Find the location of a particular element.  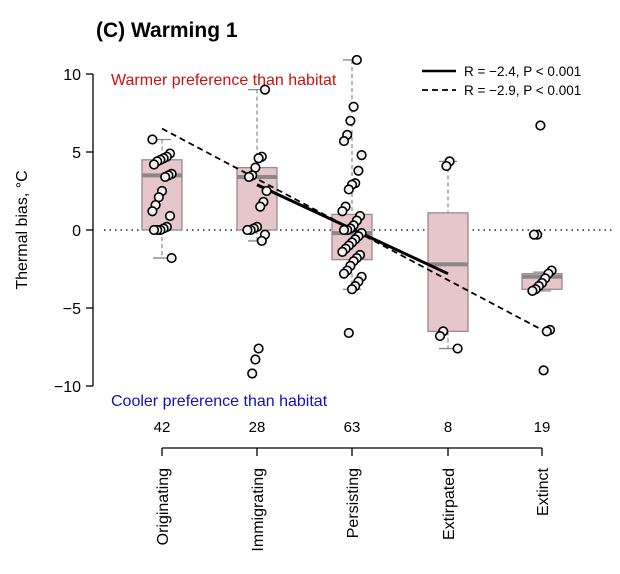

y-tick-label: 10 is located at coordinates (72, 75).